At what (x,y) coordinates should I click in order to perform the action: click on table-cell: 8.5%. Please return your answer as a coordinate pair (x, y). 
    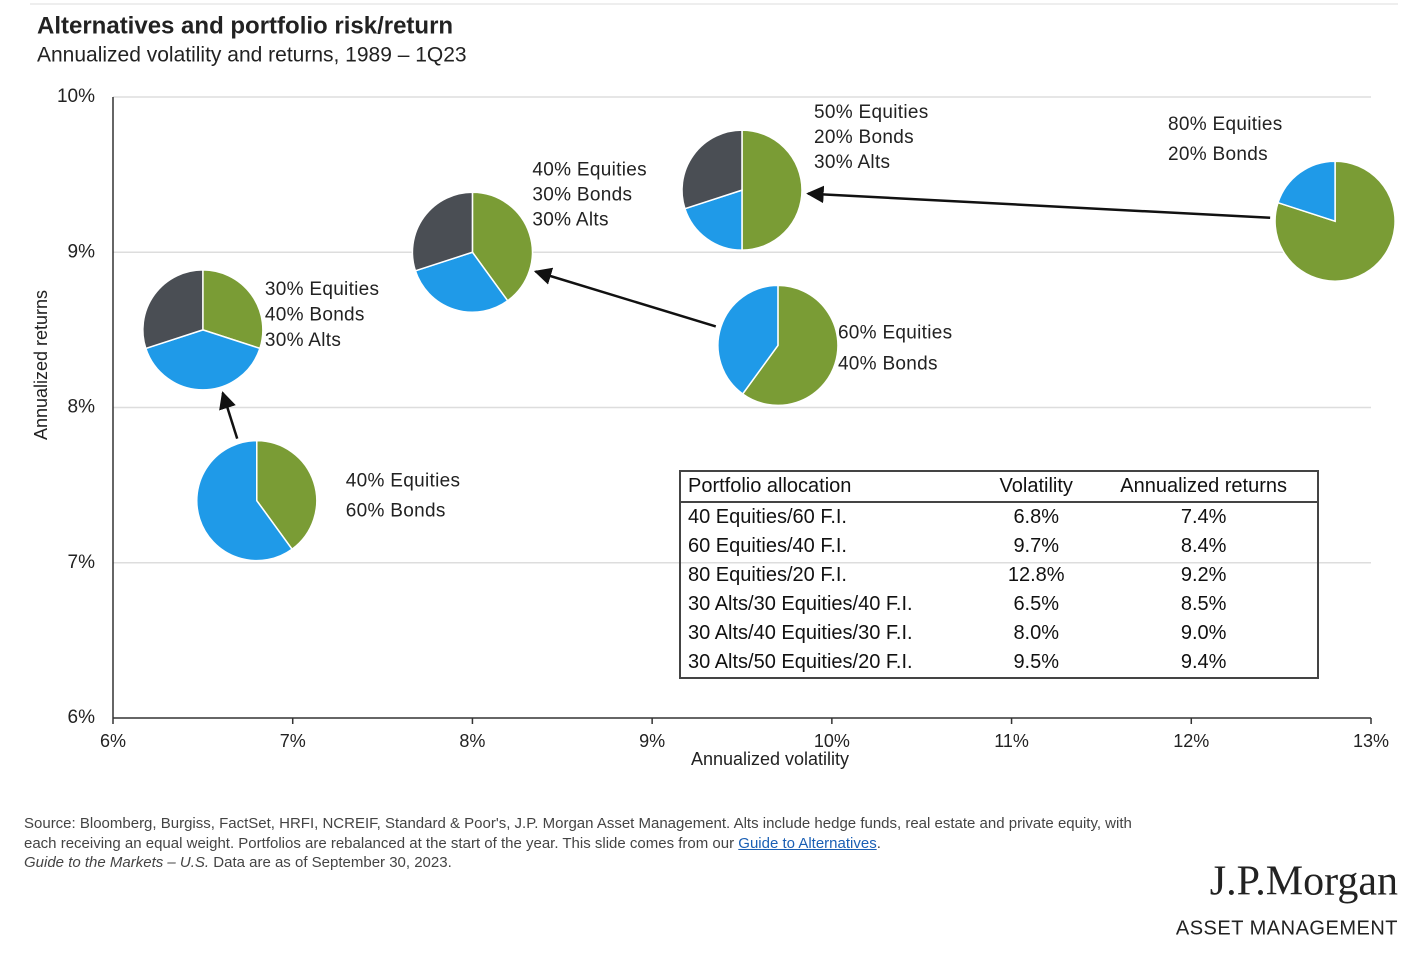
    Looking at the image, I should click on (1203, 604).